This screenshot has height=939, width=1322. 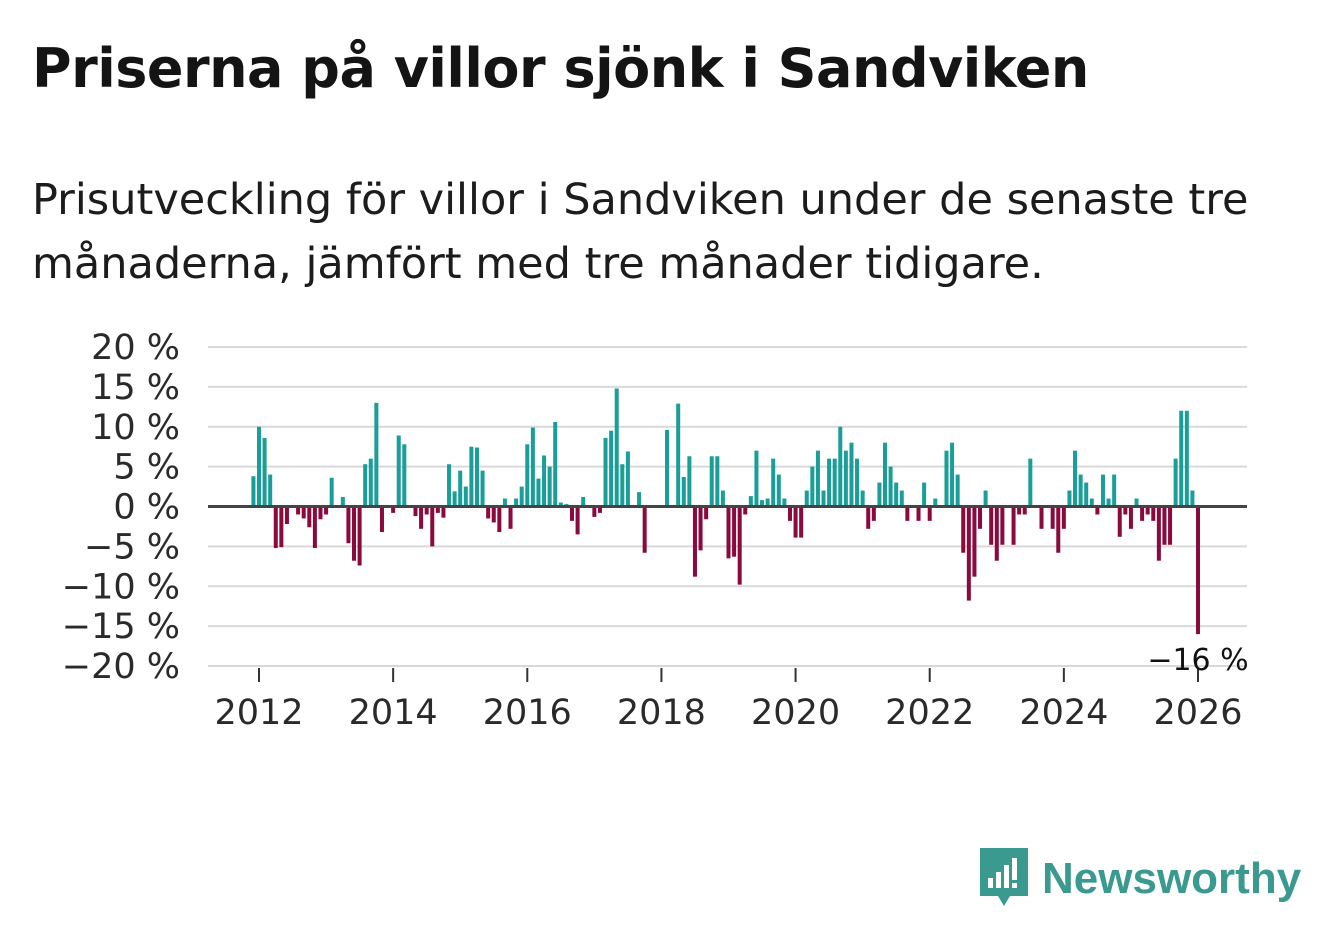 What do you see at coordinates (146, 468) in the screenshot?
I see `y-tick-label: 5 %` at bounding box center [146, 468].